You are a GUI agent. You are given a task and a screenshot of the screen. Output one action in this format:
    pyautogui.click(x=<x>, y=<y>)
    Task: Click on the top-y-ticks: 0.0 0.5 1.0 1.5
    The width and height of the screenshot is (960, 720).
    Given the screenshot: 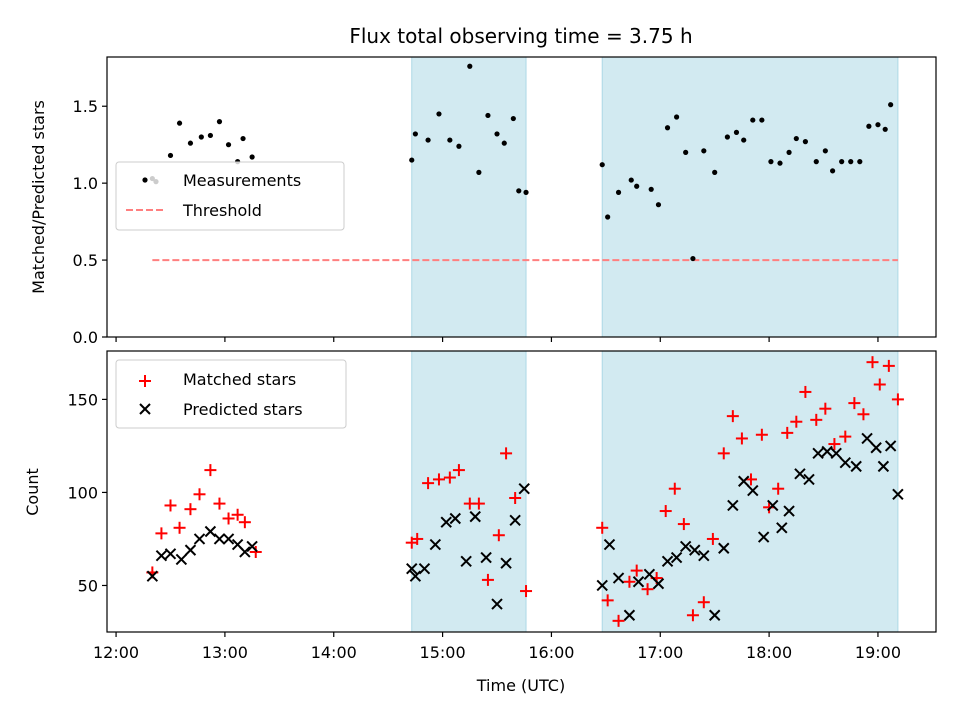 What is the action you would take?
    pyautogui.click(x=90, y=222)
    